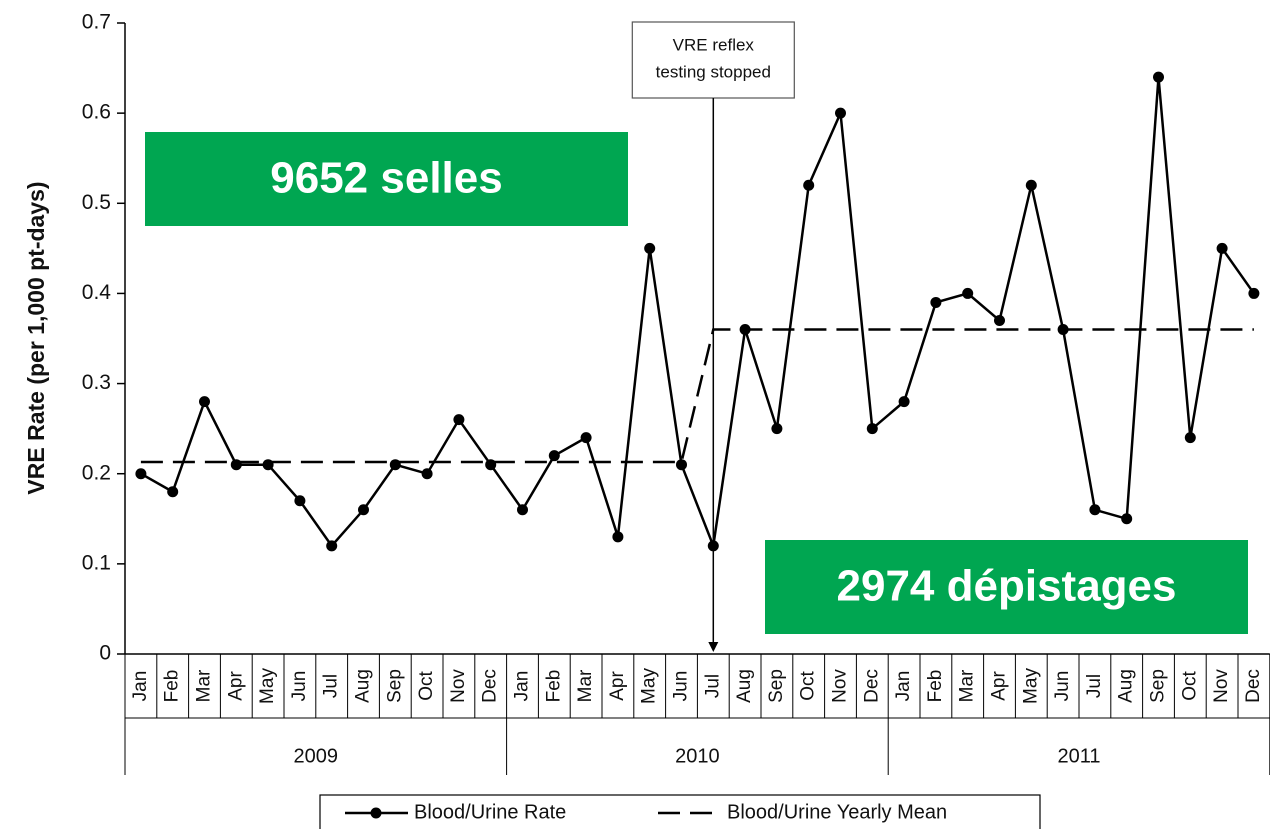 The width and height of the screenshot is (1270, 829). Describe the element at coordinates (96, 382) in the screenshot. I see `y-tick-label: 0.3` at that location.